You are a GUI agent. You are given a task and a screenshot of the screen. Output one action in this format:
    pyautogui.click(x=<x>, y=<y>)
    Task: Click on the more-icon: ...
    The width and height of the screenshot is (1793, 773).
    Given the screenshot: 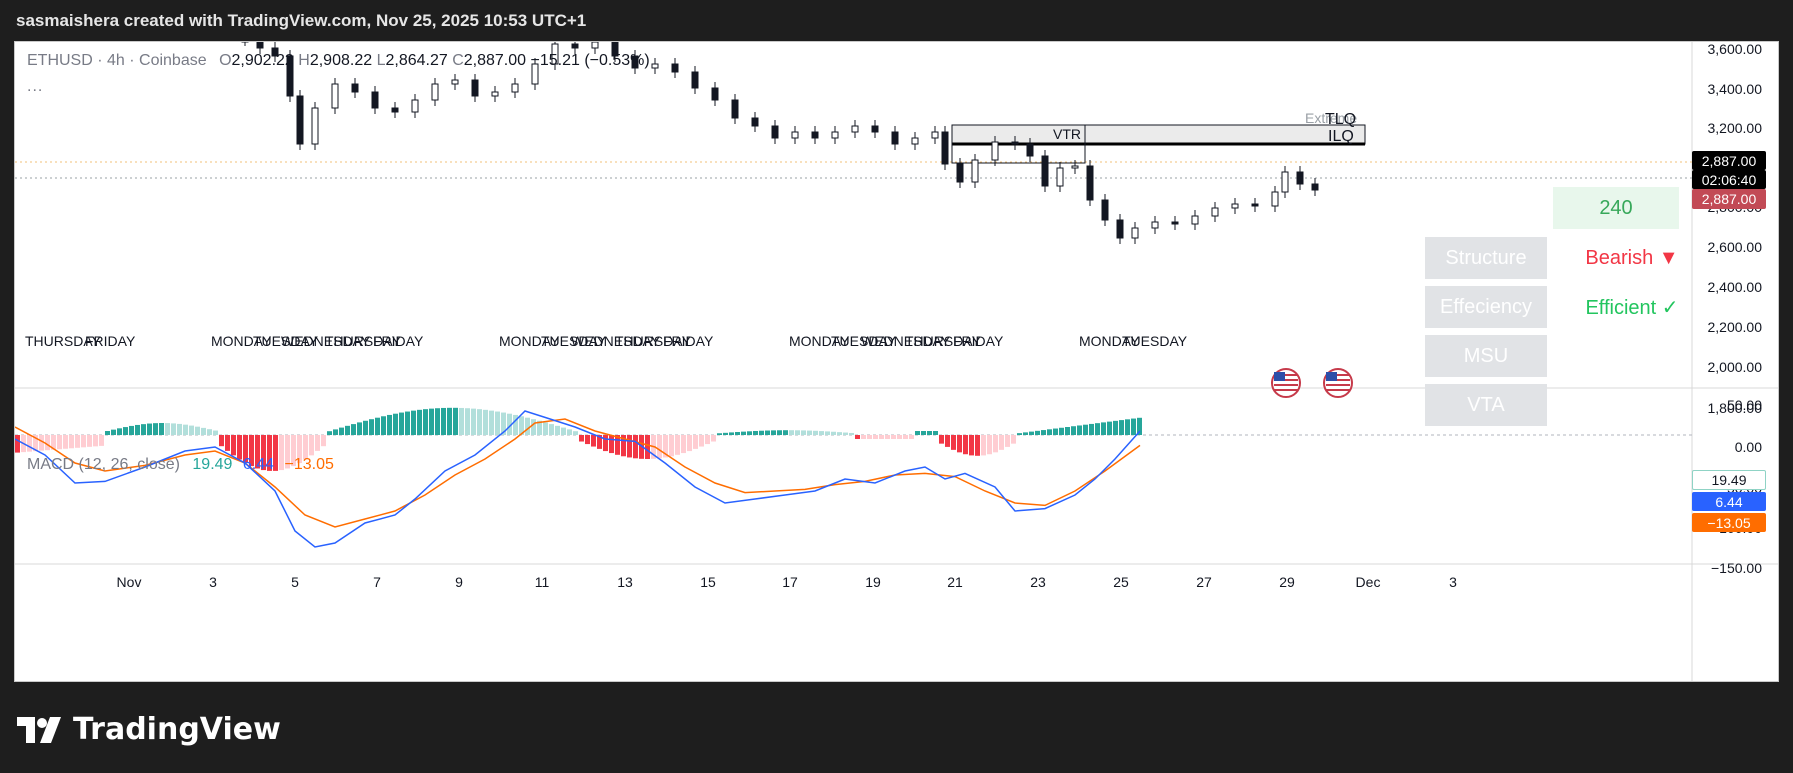 What is the action you would take?
    pyautogui.click(x=35, y=86)
    